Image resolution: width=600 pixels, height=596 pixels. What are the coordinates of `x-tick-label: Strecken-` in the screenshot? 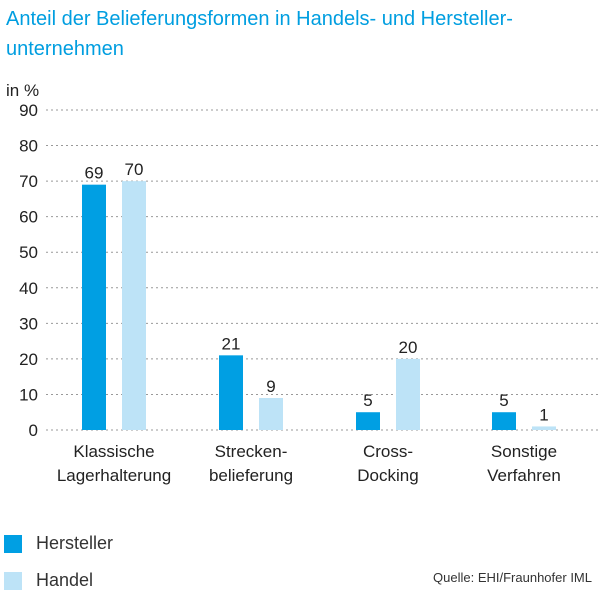 It's located at (251, 451).